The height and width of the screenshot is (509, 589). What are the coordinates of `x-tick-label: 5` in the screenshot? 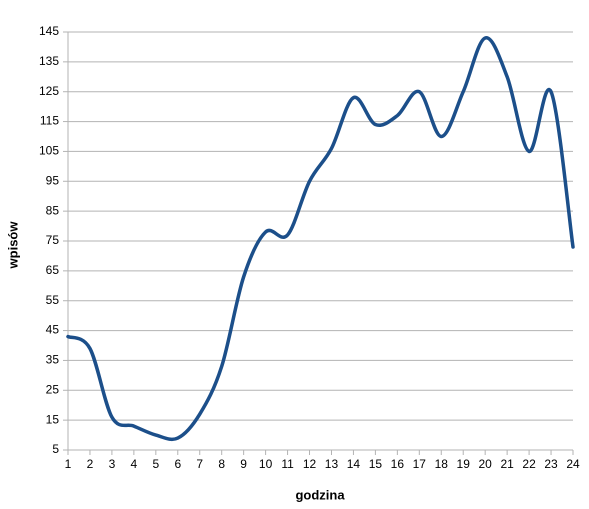 It's located at (155, 464).